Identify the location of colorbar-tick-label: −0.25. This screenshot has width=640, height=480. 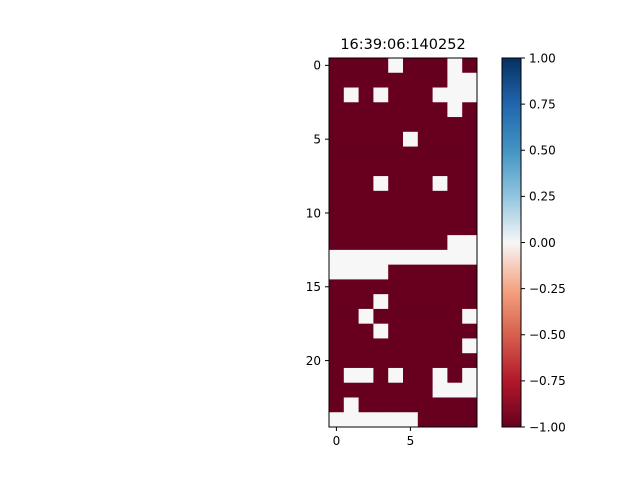
(547, 289).